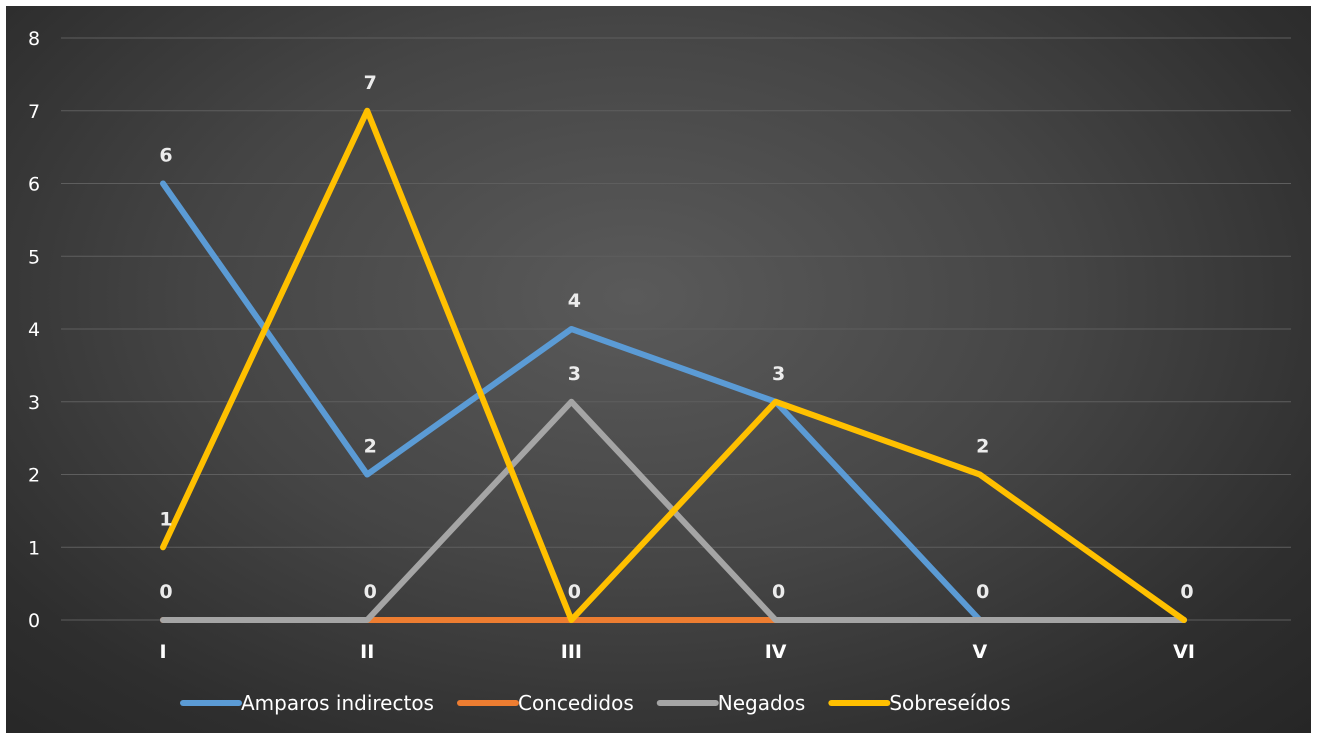 The image size is (1317, 739). What do you see at coordinates (34, 39) in the screenshot?
I see `y-tick-label: 8` at bounding box center [34, 39].